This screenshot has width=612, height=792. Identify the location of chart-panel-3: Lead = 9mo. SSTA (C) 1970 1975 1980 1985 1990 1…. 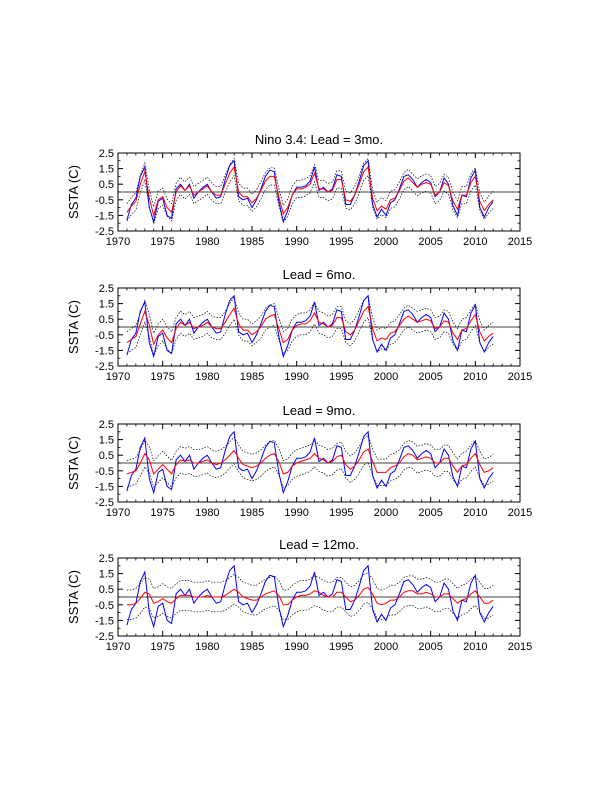
(299, 461).